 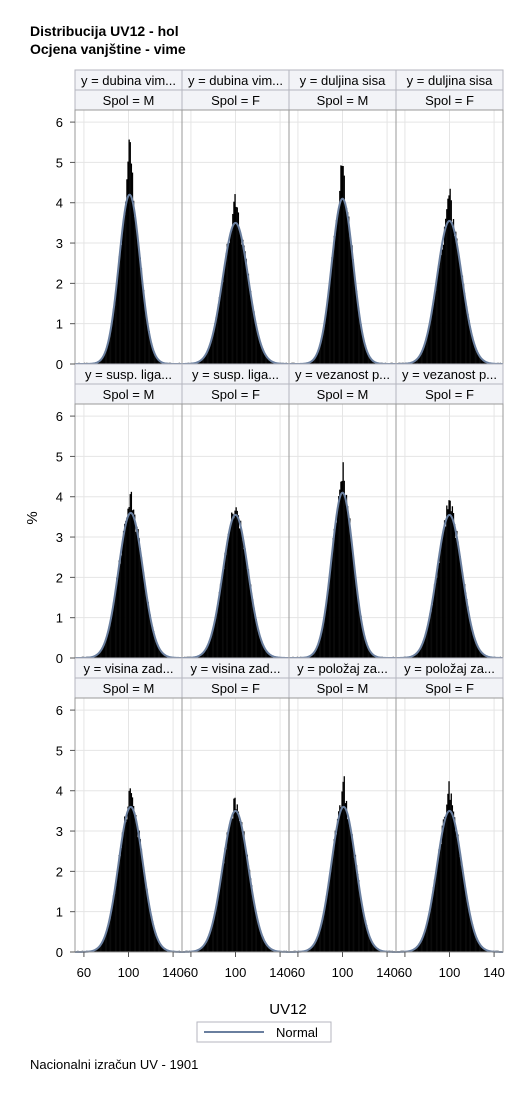 I want to click on footnote: Nacionalni izračun UV - 1901, so click(x=114, y=1064).